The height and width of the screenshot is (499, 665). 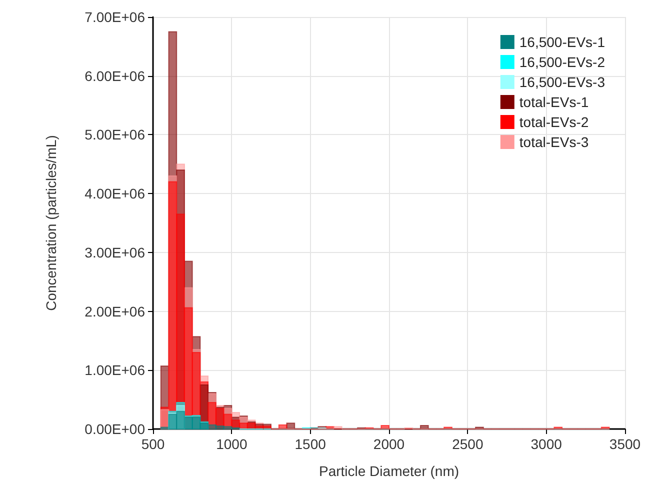 What do you see at coordinates (115, 194) in the screenshot?
I see `y-tick-label: 4.00E+06` at bounding box center [115, 194].